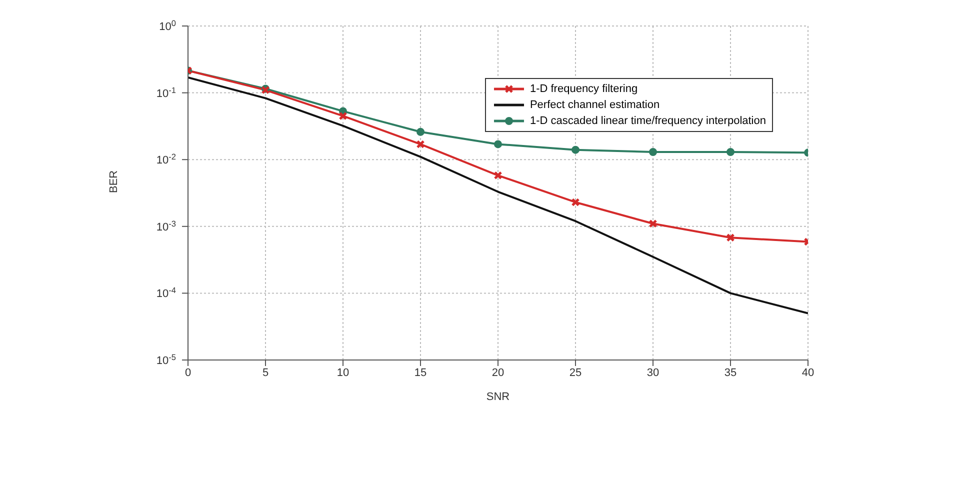 The image size is (959, 482). Describe the element at coordinates (595, 105) in the screenshot. I see `legend-label: Perfect channel estimation` at that location.